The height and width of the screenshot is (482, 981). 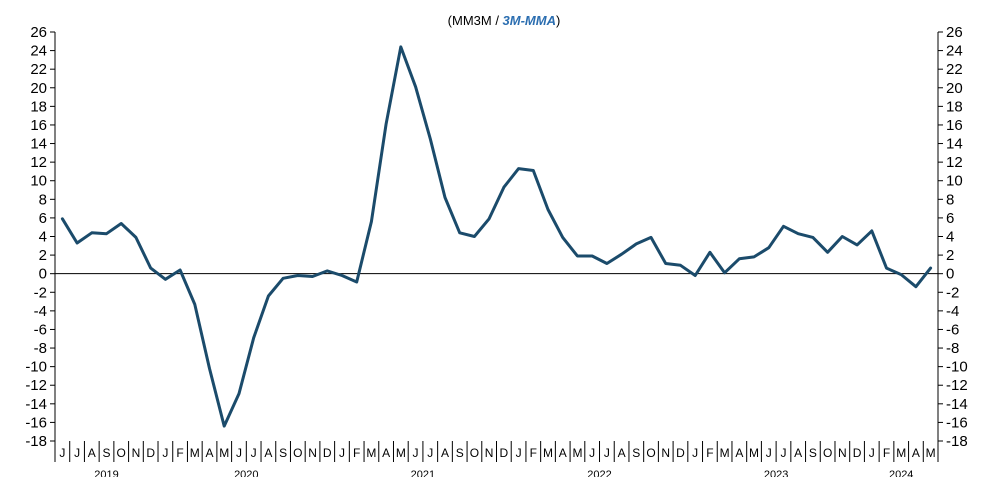 I want to click on chart-title-prefix: (MM3M /, so click(x=475, y=20).